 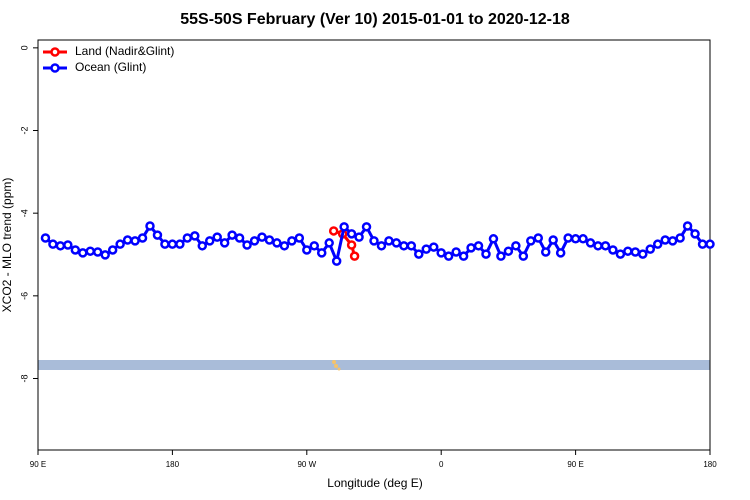 I want to click on y-tick-label: -2, so click(x=24, y=131).